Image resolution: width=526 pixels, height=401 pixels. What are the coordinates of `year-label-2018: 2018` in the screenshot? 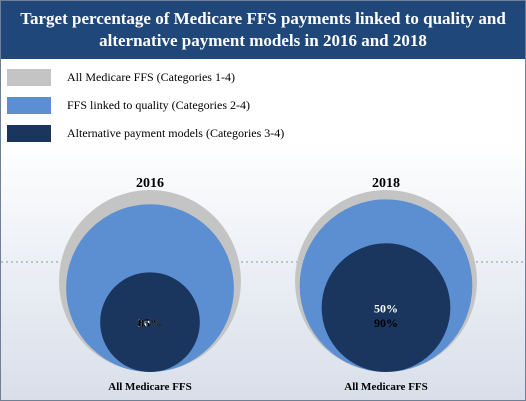 It's located at (386, 183).